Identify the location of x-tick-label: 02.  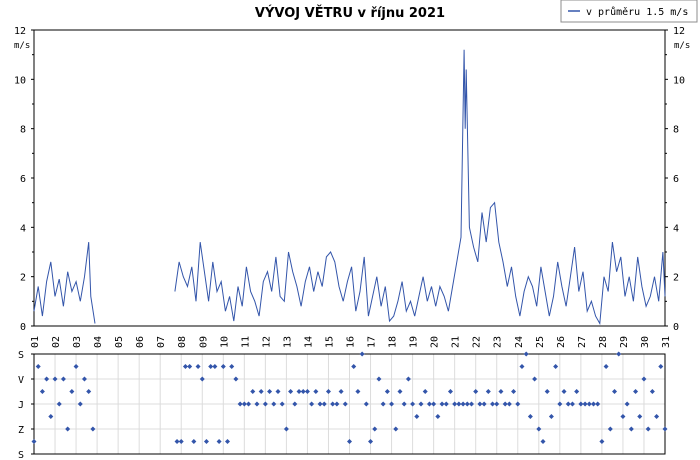
(56, 342).